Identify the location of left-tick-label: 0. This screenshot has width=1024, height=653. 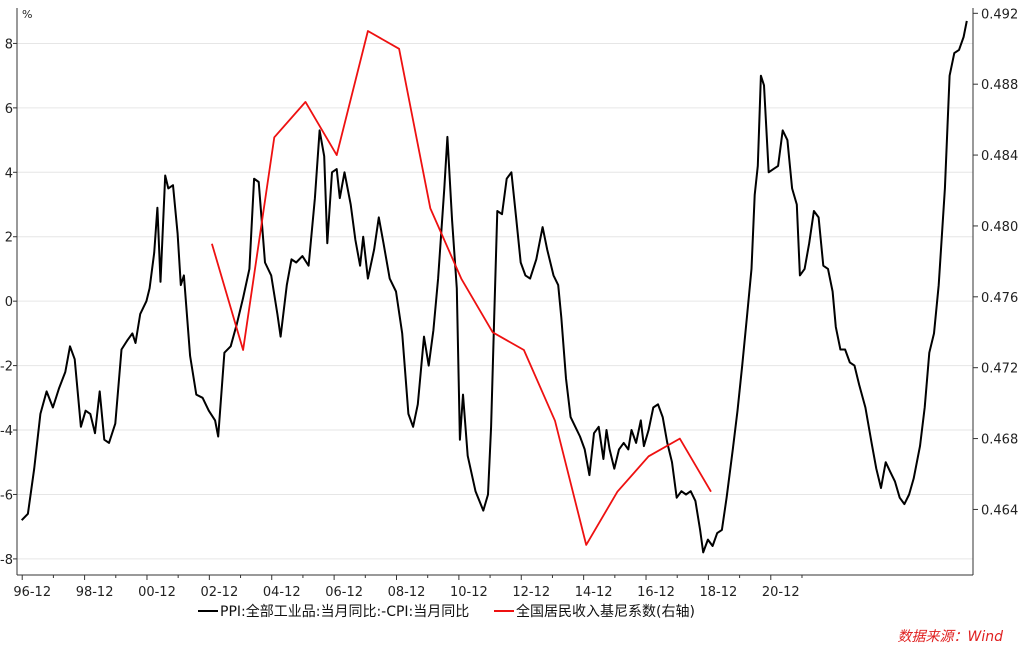
(9, 302).